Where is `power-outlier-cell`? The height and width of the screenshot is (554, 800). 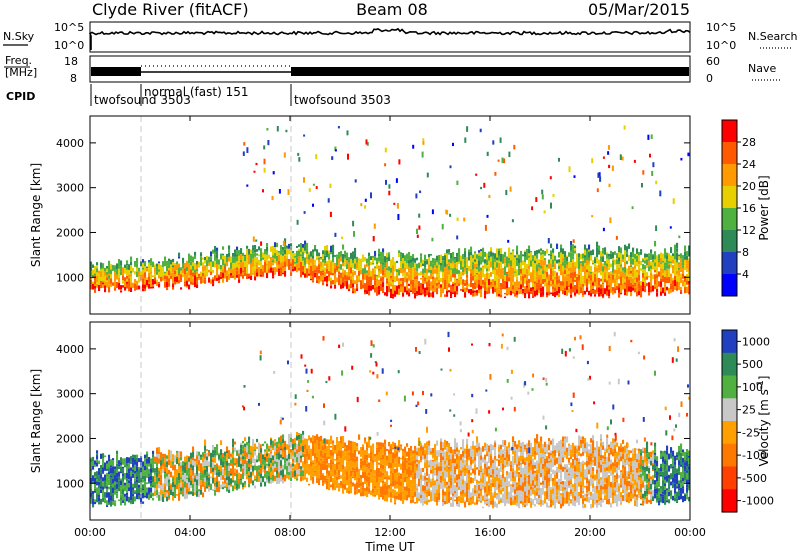
power-outlier-cell is located at coordinates (574, 176).